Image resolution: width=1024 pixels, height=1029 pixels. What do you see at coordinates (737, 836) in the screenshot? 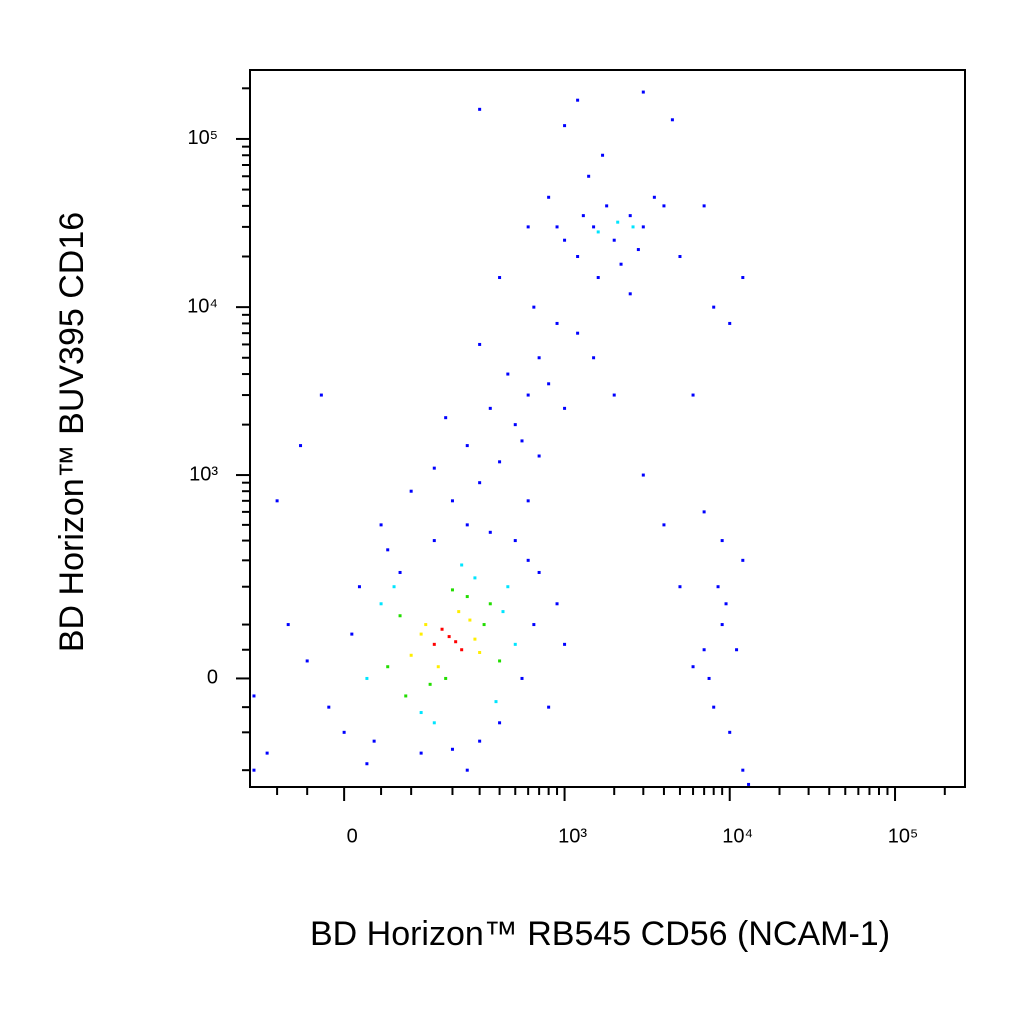
I see `x-tick-label: 10⁴` at bounding box center [737, 836].